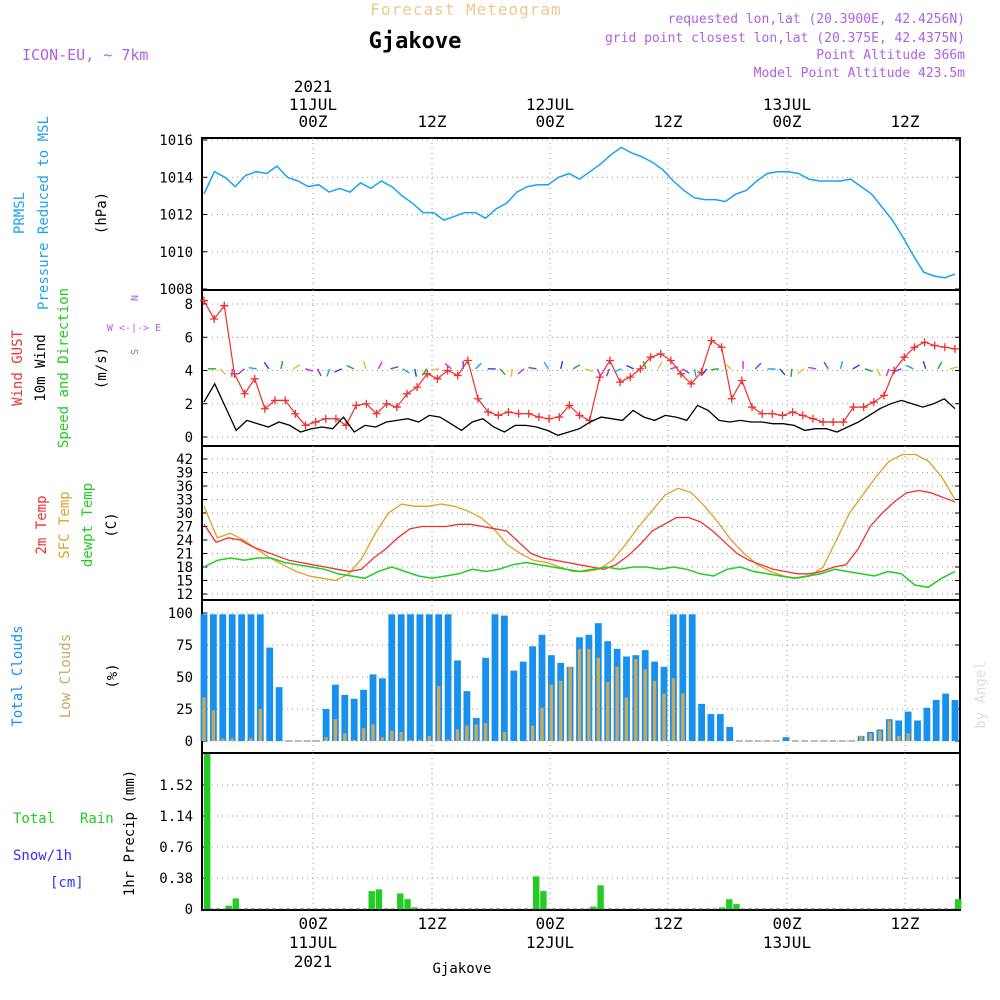  Describe the element at coordinates (113, 675) in the screenshot. I see `clouds-label-unit: (%)` at that location.